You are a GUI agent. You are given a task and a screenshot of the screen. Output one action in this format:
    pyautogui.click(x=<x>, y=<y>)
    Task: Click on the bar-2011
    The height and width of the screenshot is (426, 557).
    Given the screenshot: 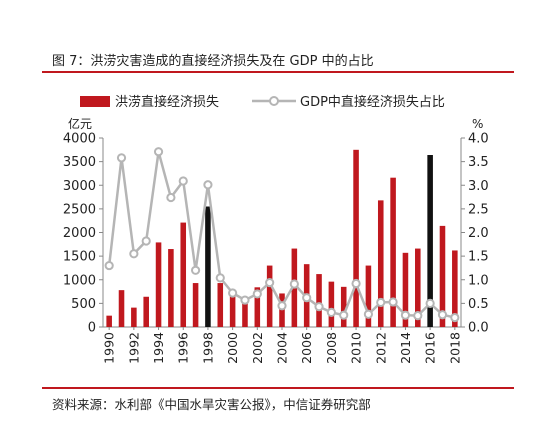 What is the action you would take?
    pyautogui.click(x=368, y=296)
    